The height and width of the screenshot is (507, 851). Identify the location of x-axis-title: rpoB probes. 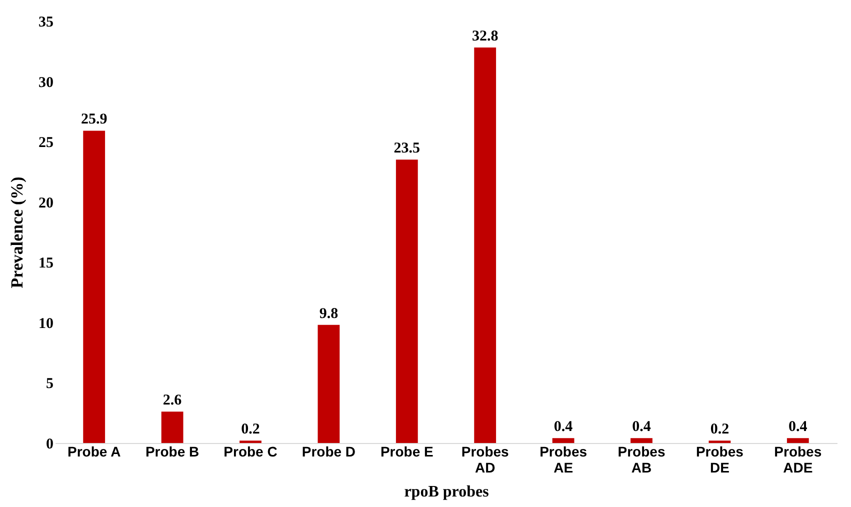
(446, 492).